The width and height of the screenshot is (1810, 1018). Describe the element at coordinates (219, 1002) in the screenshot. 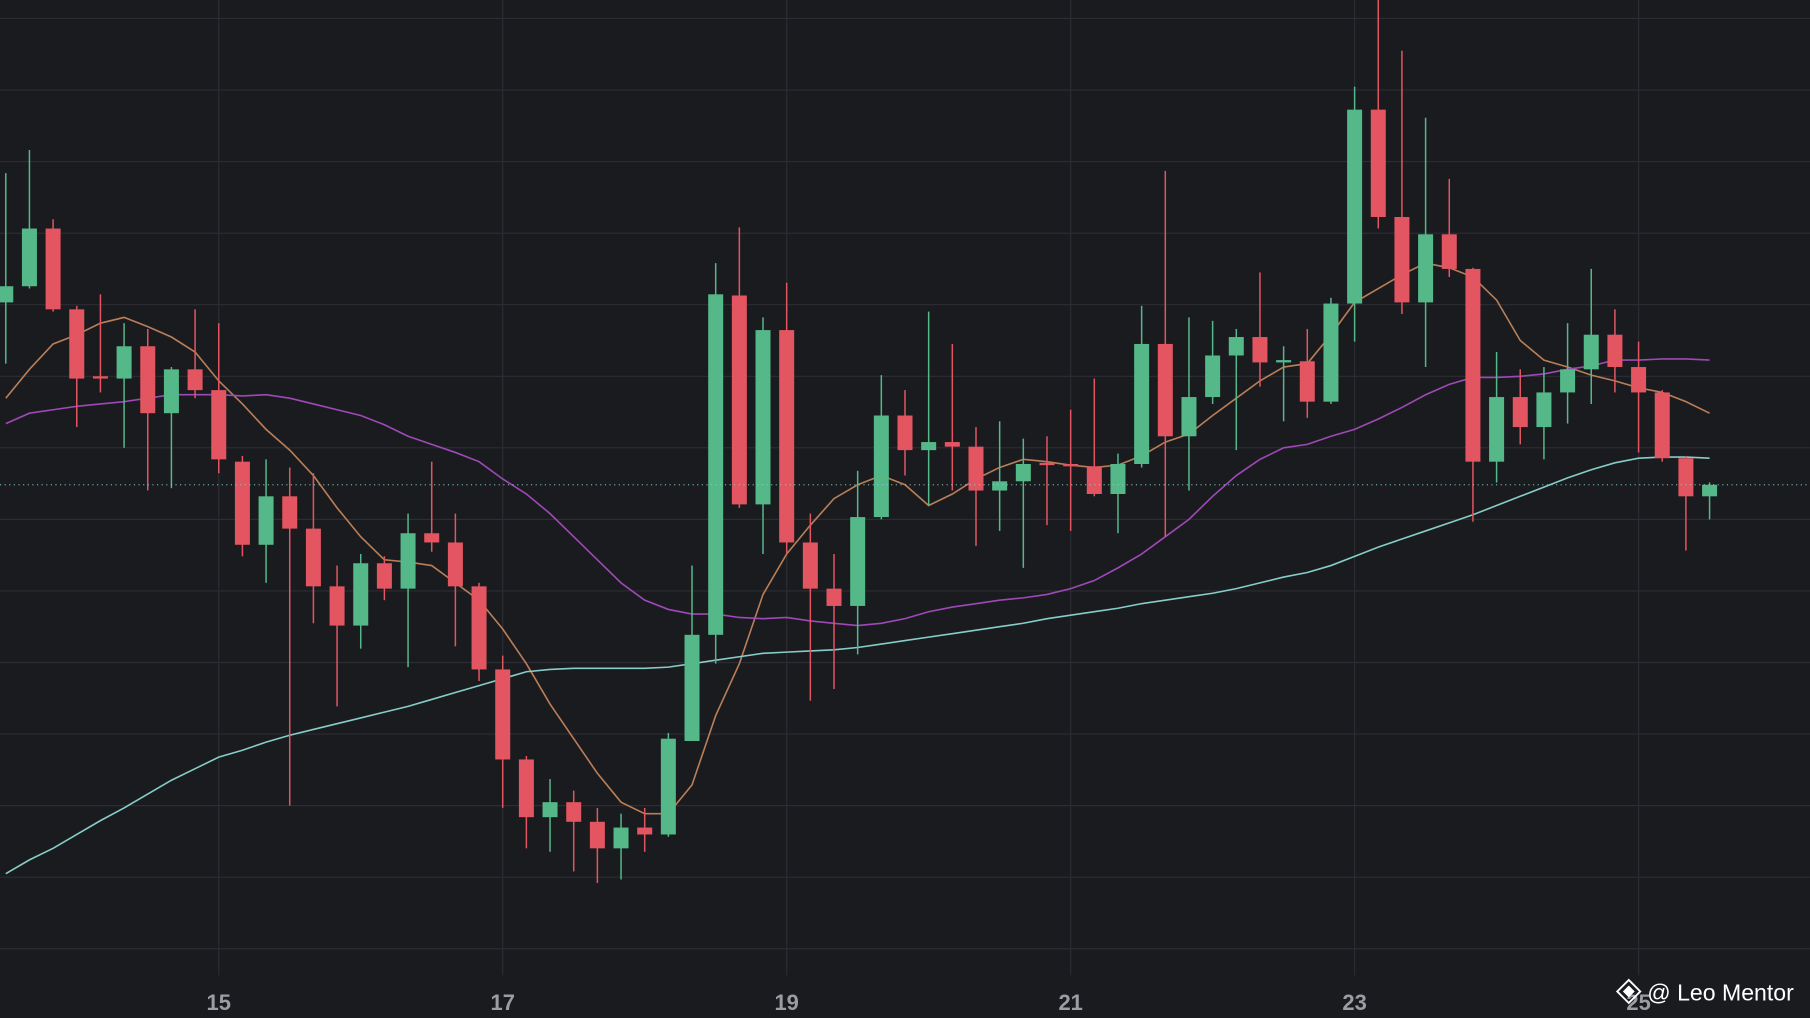

I see `x-tick-label: 15` at that location.